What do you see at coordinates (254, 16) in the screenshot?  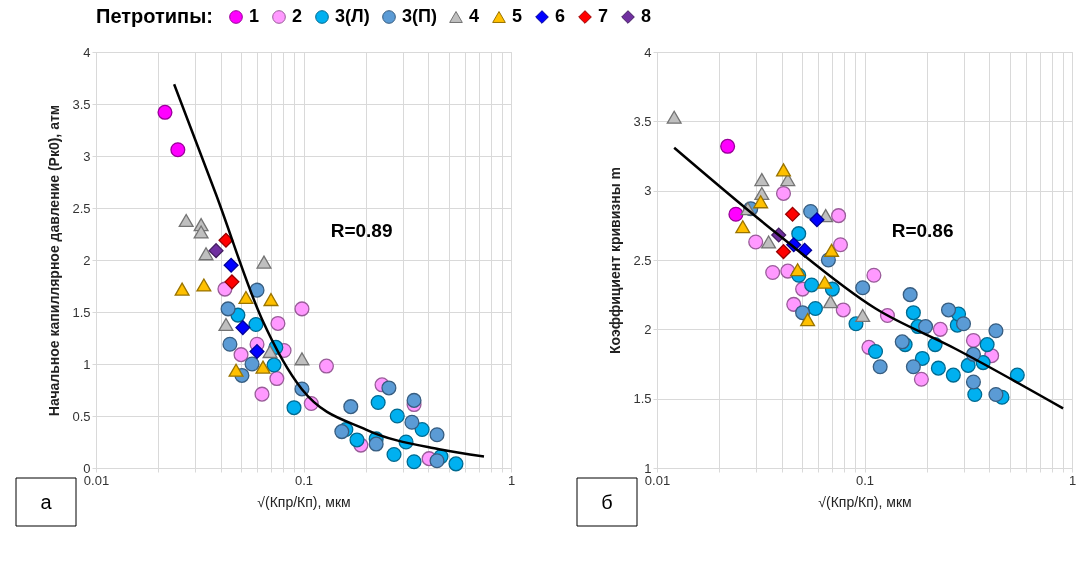 I see `legend-label: 1` at bounding box center [254, 16].